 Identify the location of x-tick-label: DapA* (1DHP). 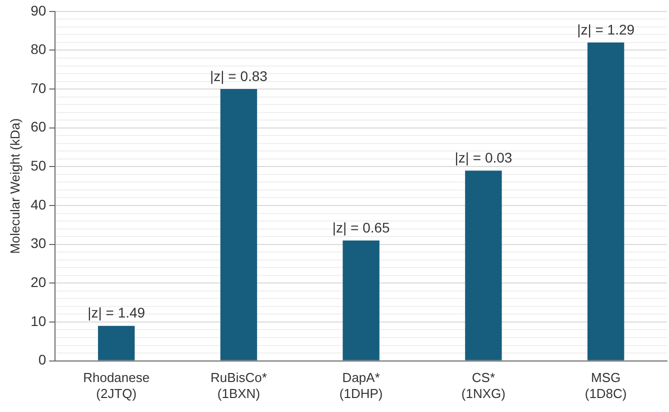
(361, 385).